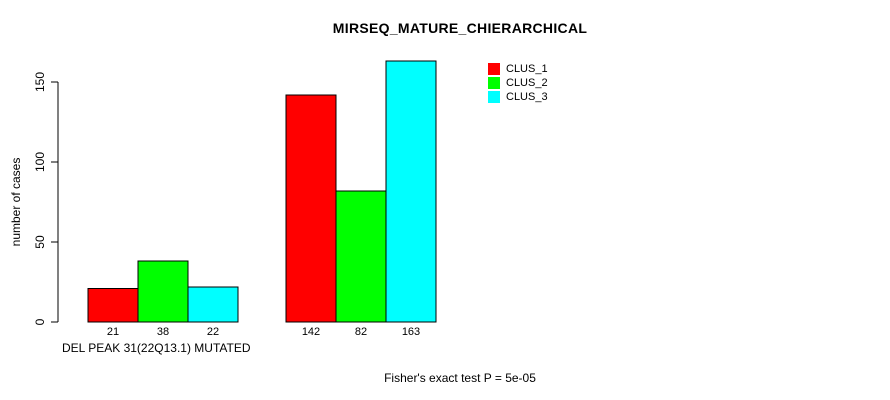 Image resolution: width=890 pixels, height=400 pixels. I want to click on y-tick-label: 0, so click(40, 321).